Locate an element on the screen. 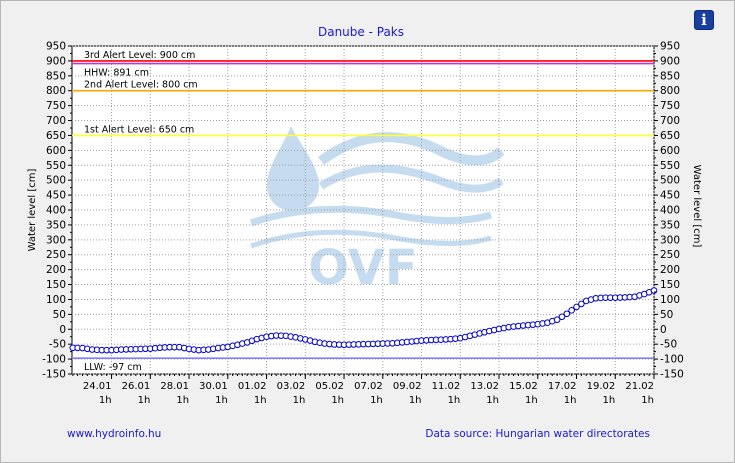  y-tick-label-right: 150 is located at coordinates (670, 285).